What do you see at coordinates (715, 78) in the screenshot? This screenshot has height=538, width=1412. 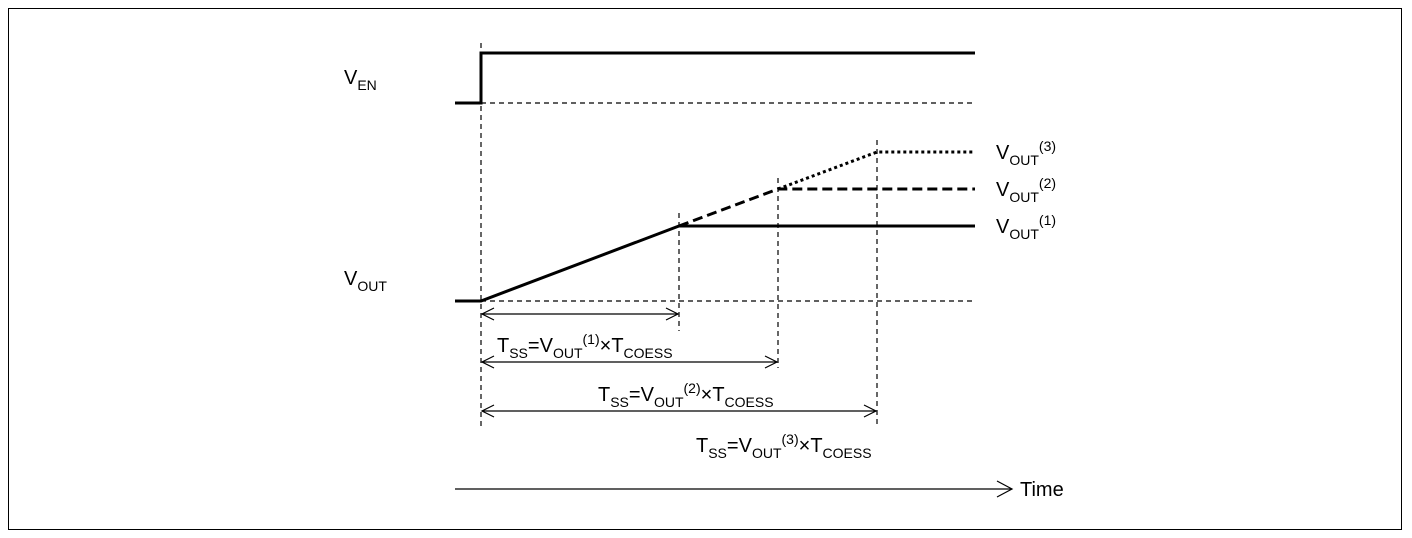 I see `enable-waveform` at bounding box center [715, 78].